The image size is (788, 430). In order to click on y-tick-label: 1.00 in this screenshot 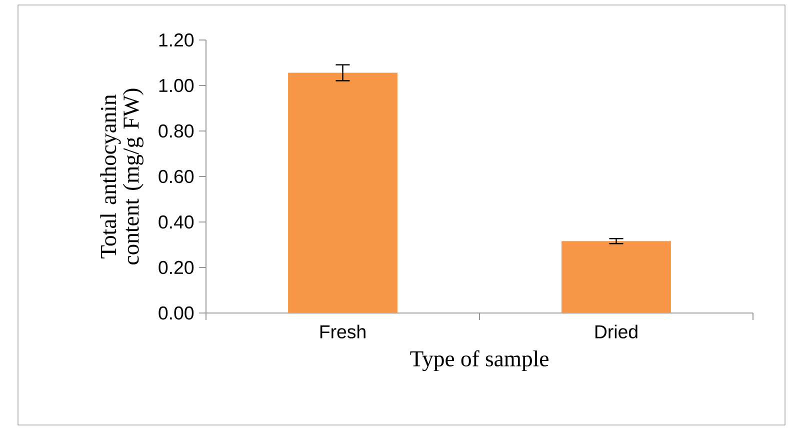, I will do `click(176, 85)`.